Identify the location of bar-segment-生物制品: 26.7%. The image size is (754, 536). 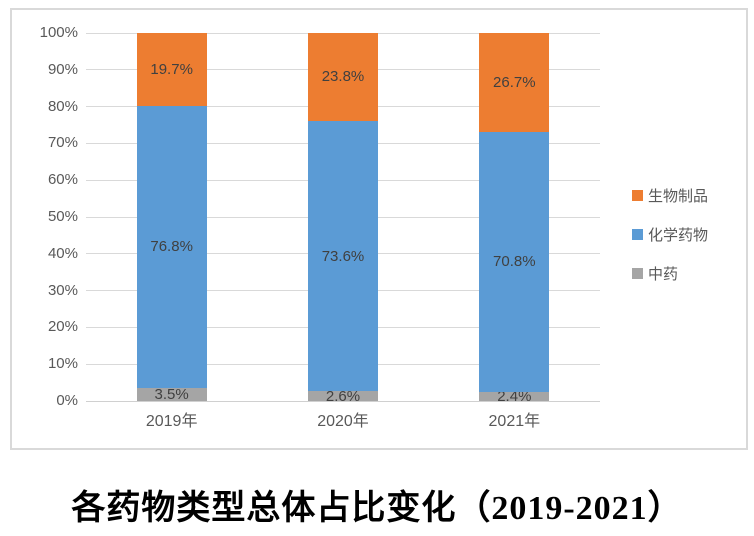
(514, 82).